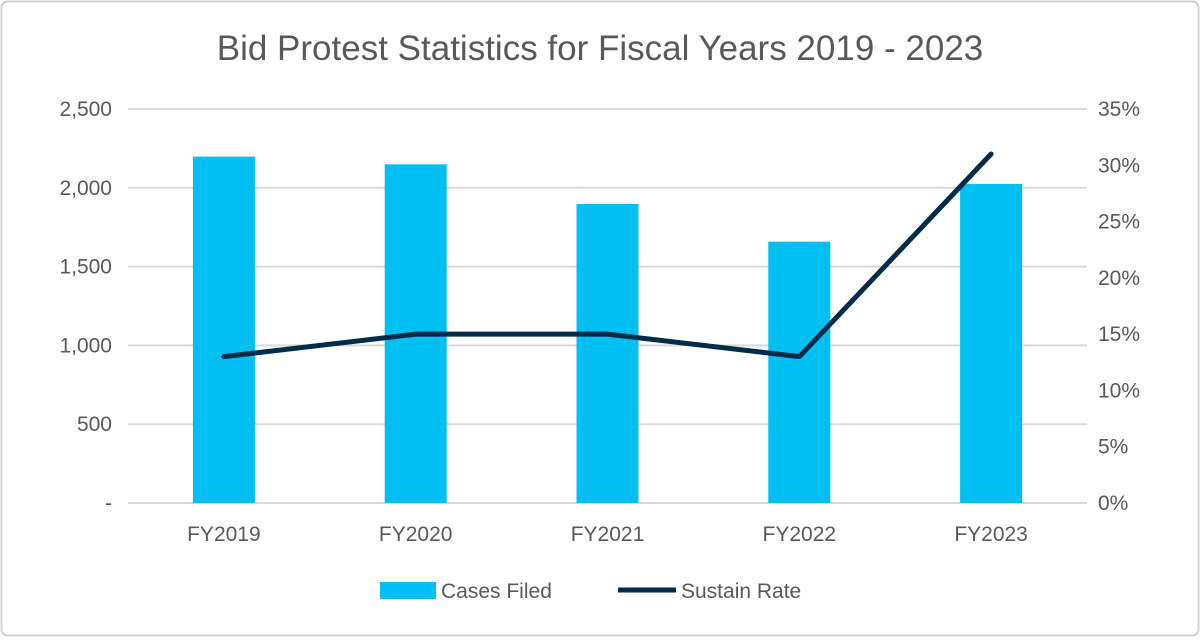 The width and height of the screenshot is (1200, 642). I want to click on legend-label-cases-filed: Cases Filed, so click(496, 591).